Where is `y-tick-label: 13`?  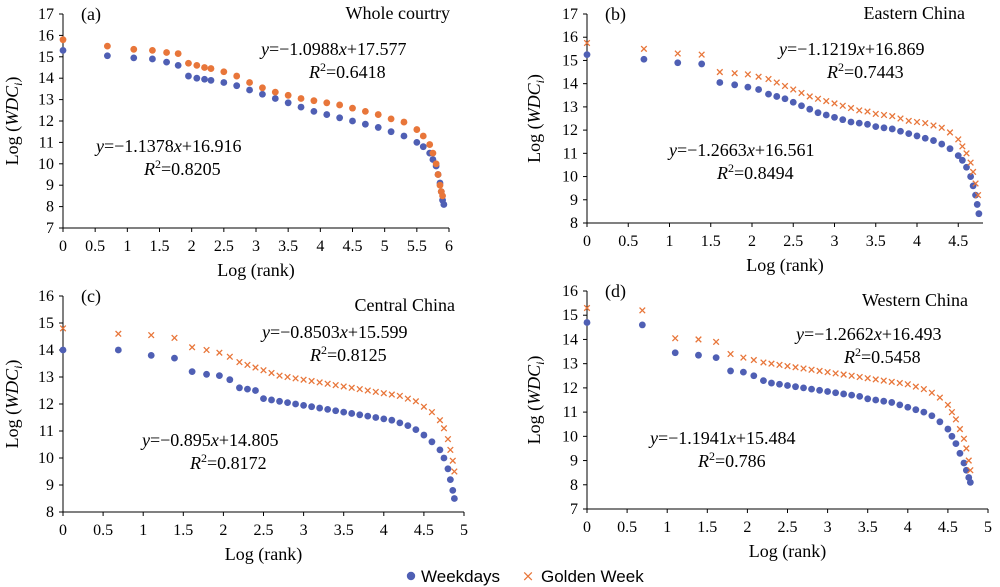 y-tick-label: 13 is located at coordinates (570, 107).